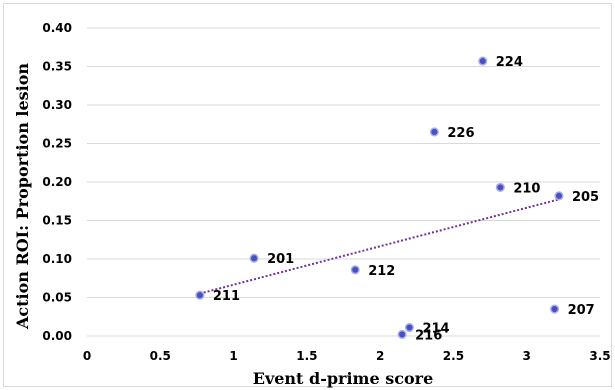 This screenshot has height=390, width=615. I want to click on point-label-216: 216, so click(428, 335).